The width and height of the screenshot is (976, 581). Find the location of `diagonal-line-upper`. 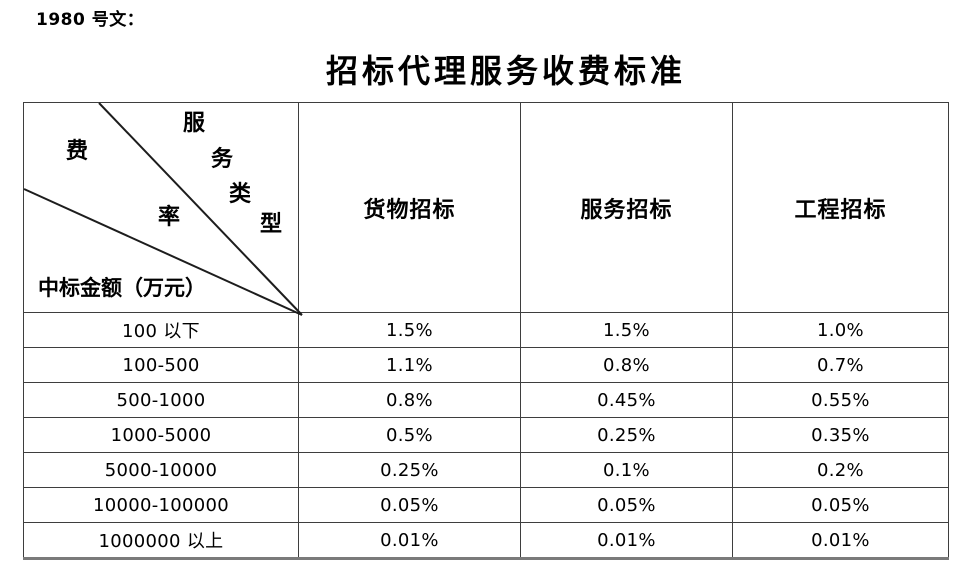

diagonal-line-upper is located at coordinates (200, 209).